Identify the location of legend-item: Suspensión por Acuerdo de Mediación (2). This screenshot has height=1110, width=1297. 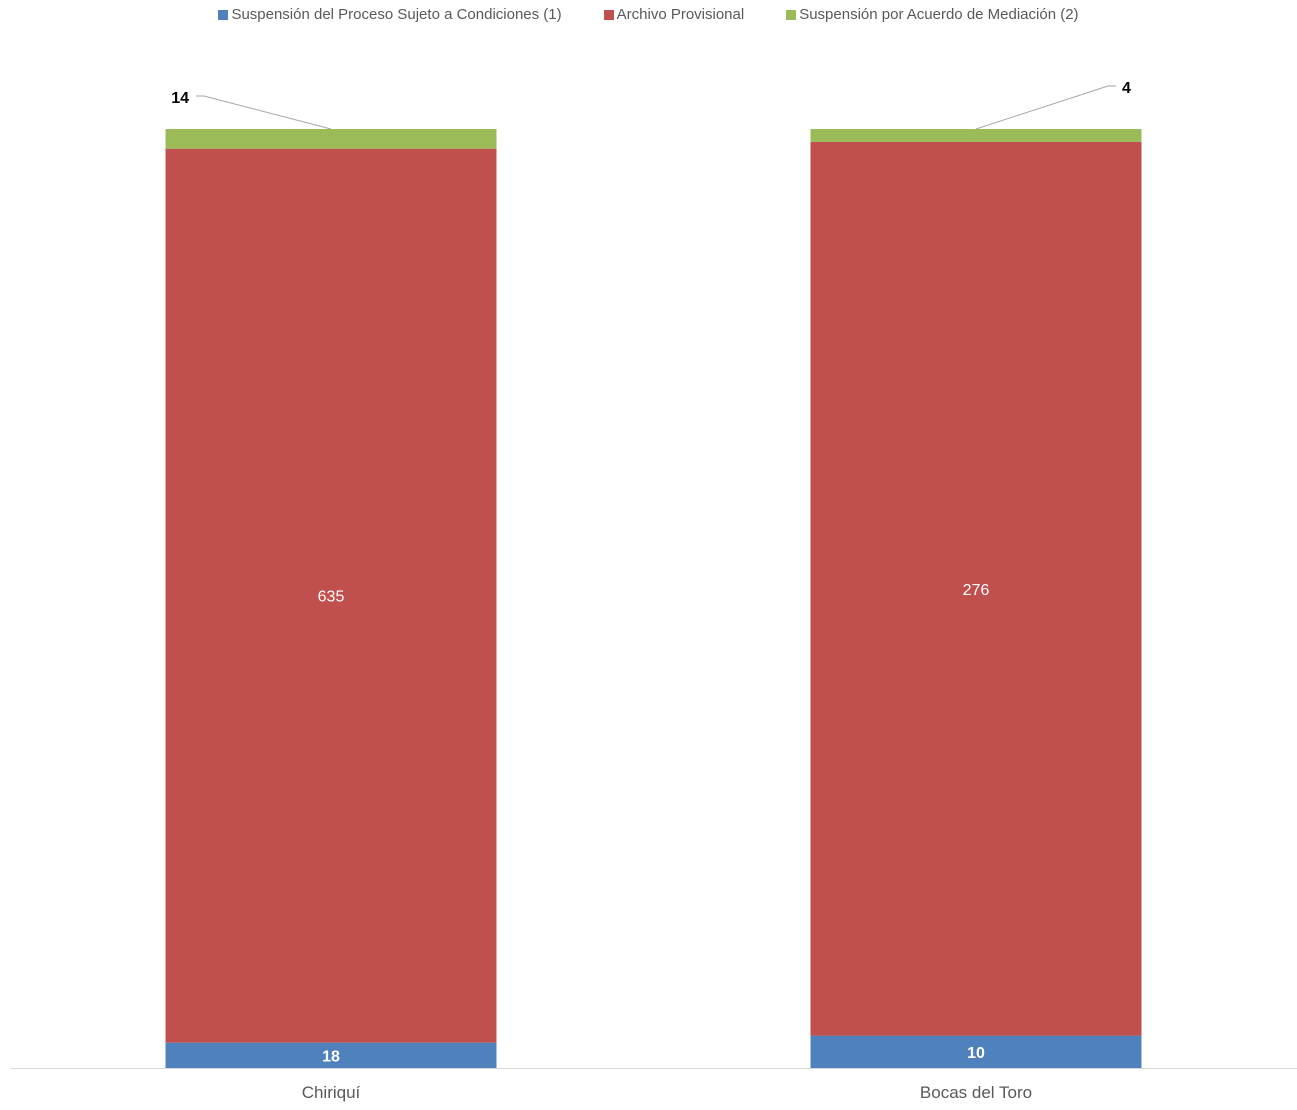
(932, 14).